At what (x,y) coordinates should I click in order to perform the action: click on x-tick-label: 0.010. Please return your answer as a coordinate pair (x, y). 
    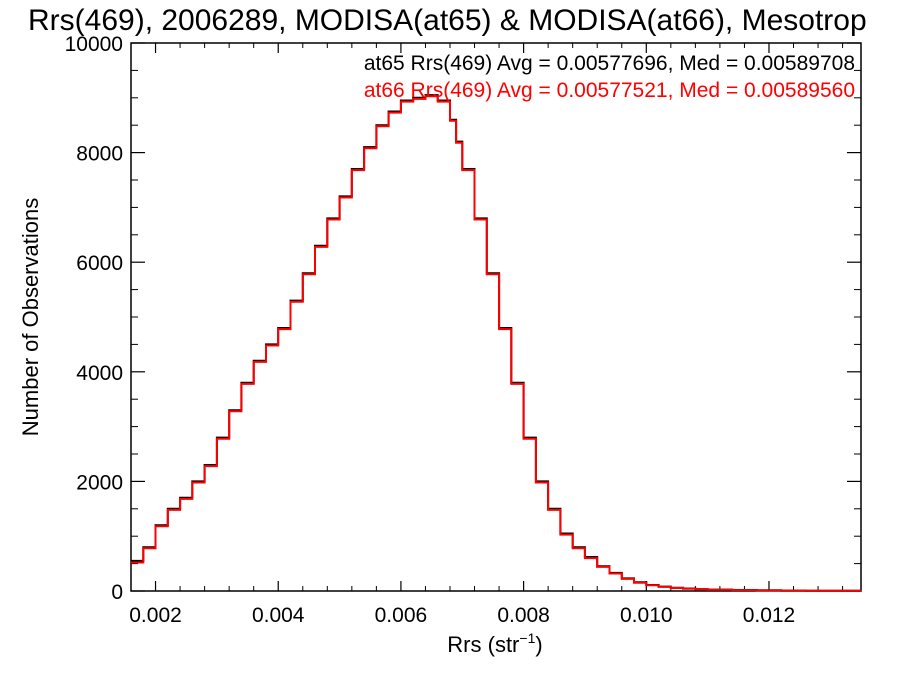
    Looking at the image, I should click on (646, 615).